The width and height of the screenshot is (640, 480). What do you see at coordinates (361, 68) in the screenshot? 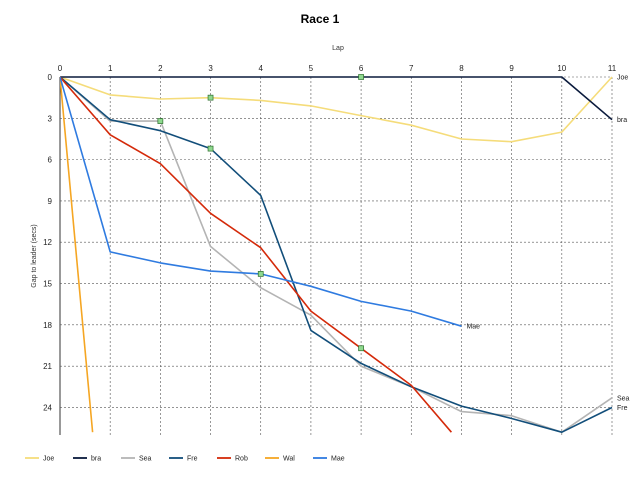
I see `x-tick-label: 6` at bounding box center [361, 68].